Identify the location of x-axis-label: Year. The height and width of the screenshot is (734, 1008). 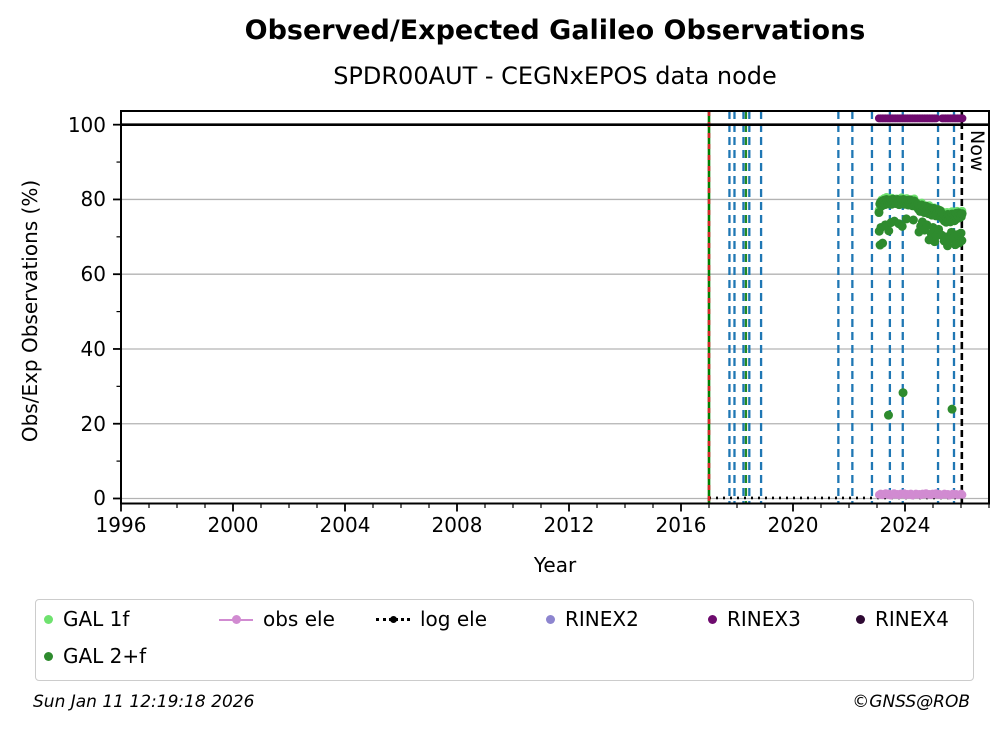
(555, 565).